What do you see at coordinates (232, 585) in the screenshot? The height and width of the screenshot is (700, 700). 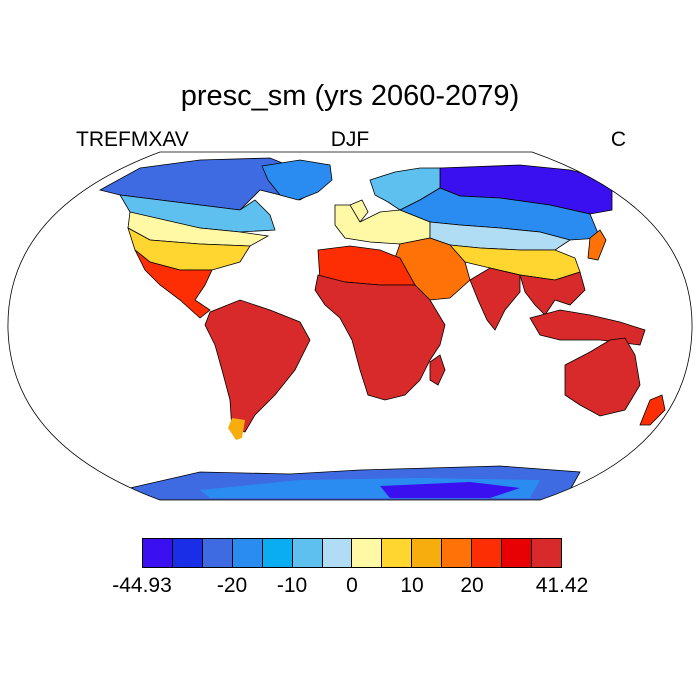 I see `colorbar-tick-label: -20` at bounding box center [232, 585].